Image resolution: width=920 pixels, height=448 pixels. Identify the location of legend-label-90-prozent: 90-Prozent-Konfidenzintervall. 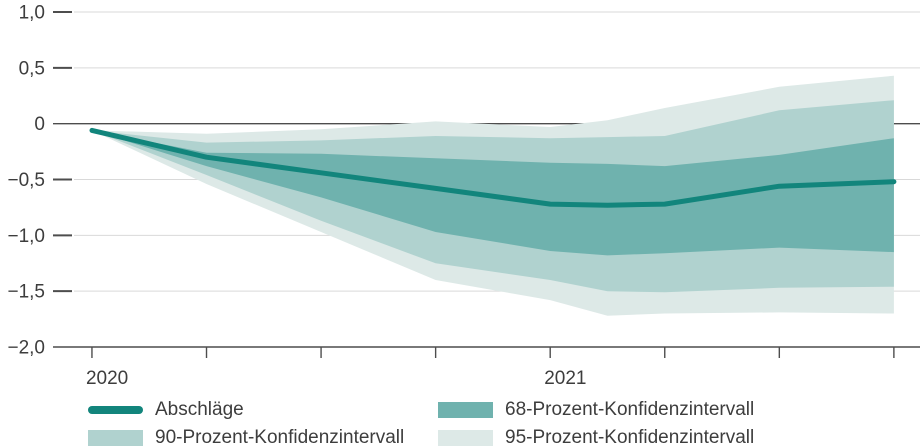
(280, 437).